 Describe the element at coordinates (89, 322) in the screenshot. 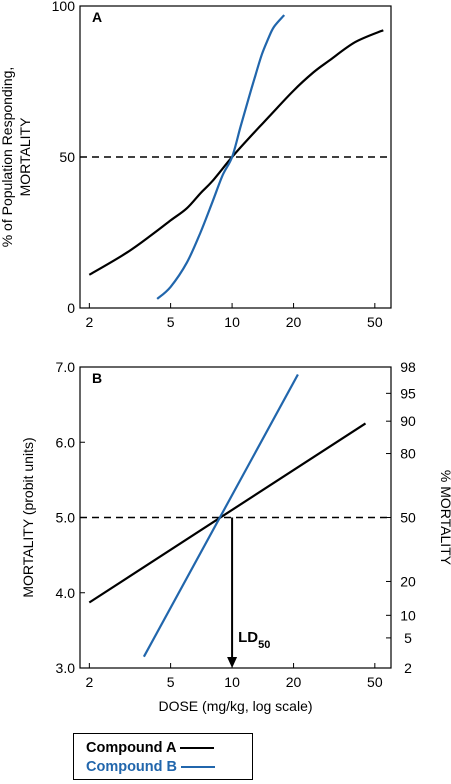

I see `panel-a-x-tick-label: 2` at that location.